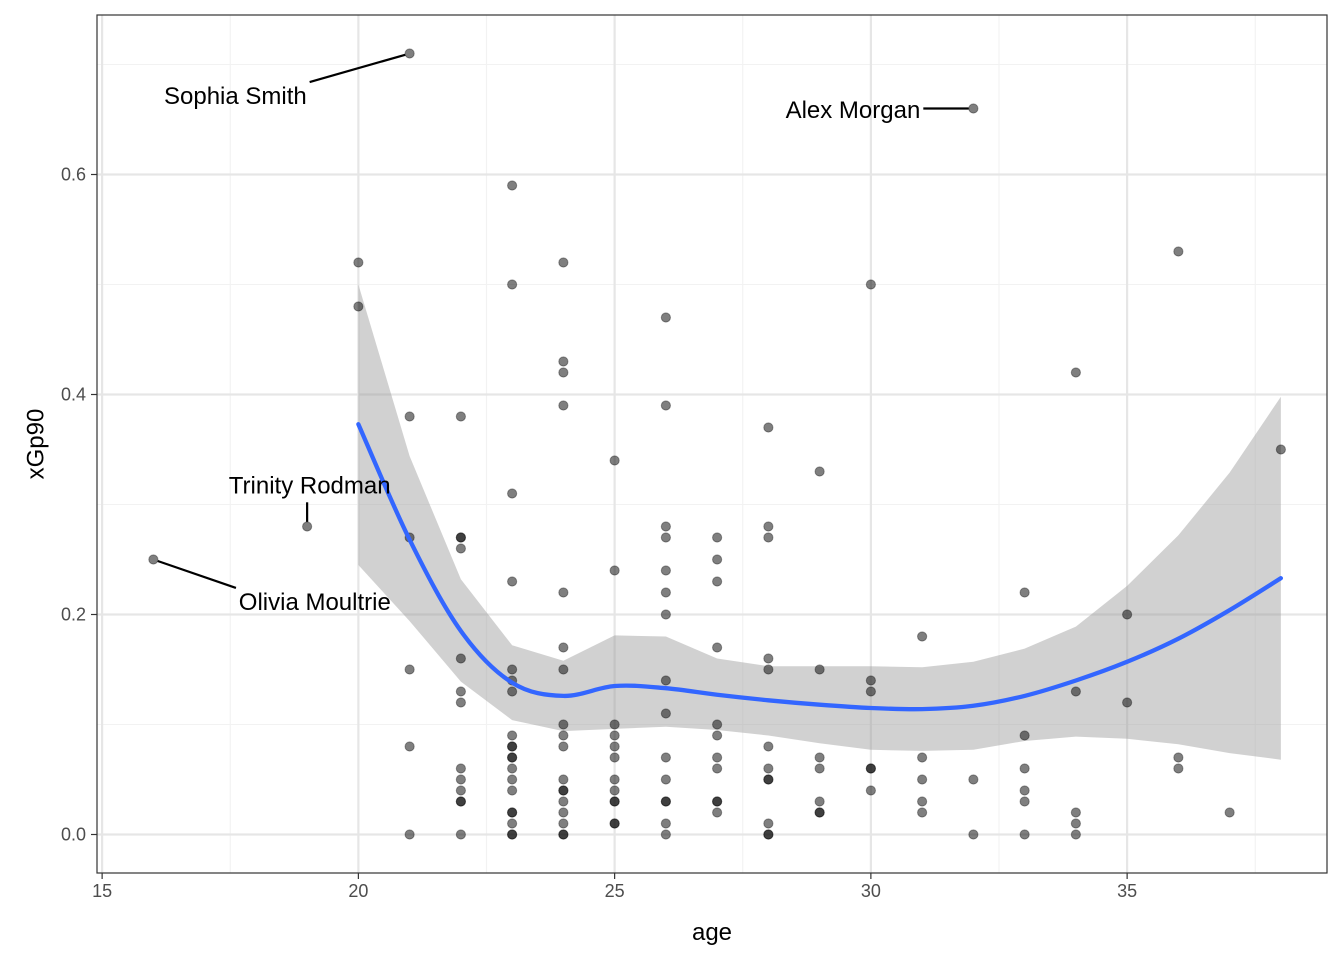  Describe the element at coordinates (73, 395) in the screenshot. I see `y-tick-label: 0.4` at that location.